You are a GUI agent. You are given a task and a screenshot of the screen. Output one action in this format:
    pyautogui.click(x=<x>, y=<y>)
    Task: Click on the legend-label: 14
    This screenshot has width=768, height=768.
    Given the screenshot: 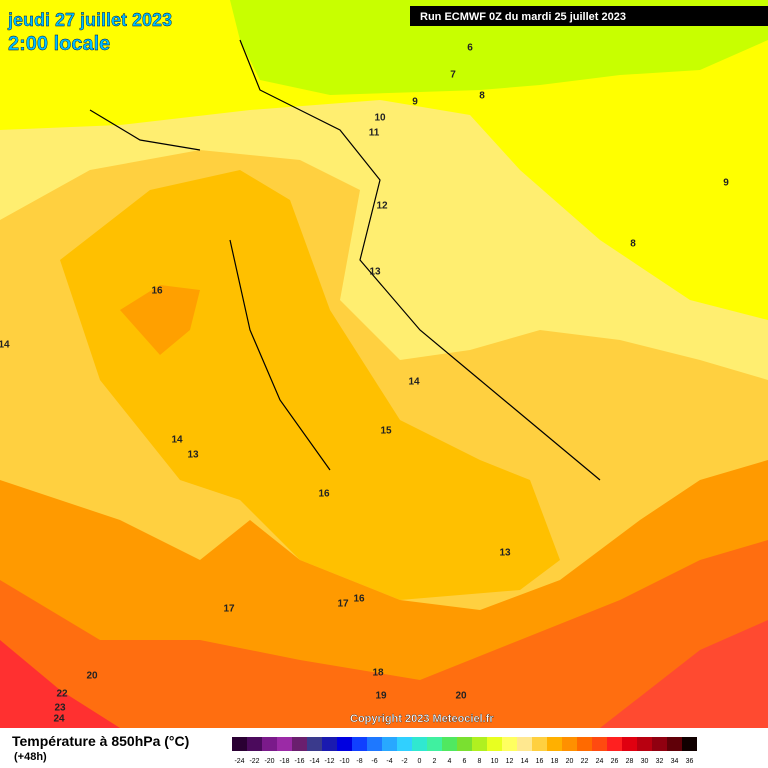 What is the action you would take?
    pyautogui.click(x=525, y=761)
    